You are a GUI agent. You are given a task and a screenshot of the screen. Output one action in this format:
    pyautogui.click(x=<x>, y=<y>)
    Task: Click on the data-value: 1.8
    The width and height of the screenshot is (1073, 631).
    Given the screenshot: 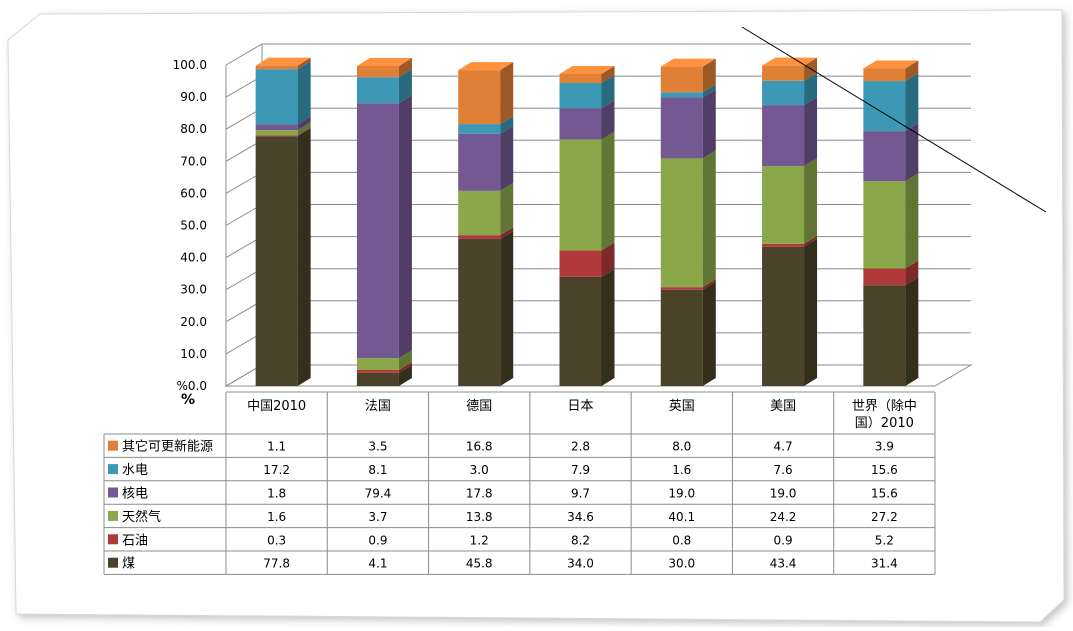 What is the action you would take?
    pyautogui.click(x=276, y=494)
    